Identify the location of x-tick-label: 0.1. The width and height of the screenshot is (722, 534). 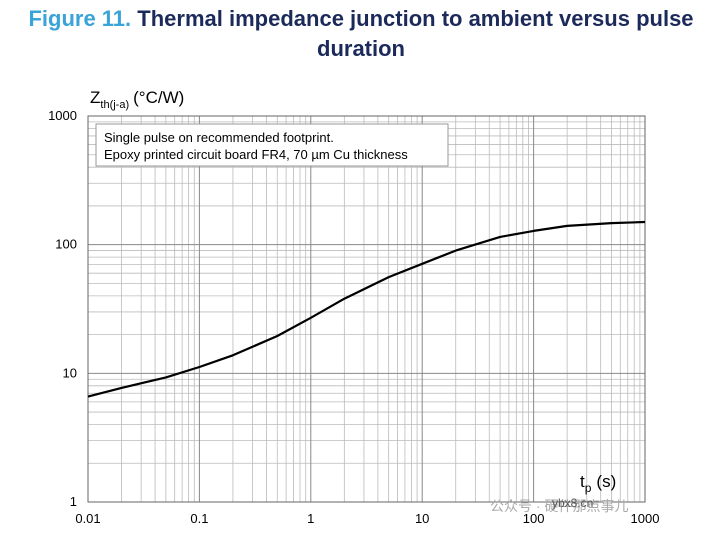
(199, 518).